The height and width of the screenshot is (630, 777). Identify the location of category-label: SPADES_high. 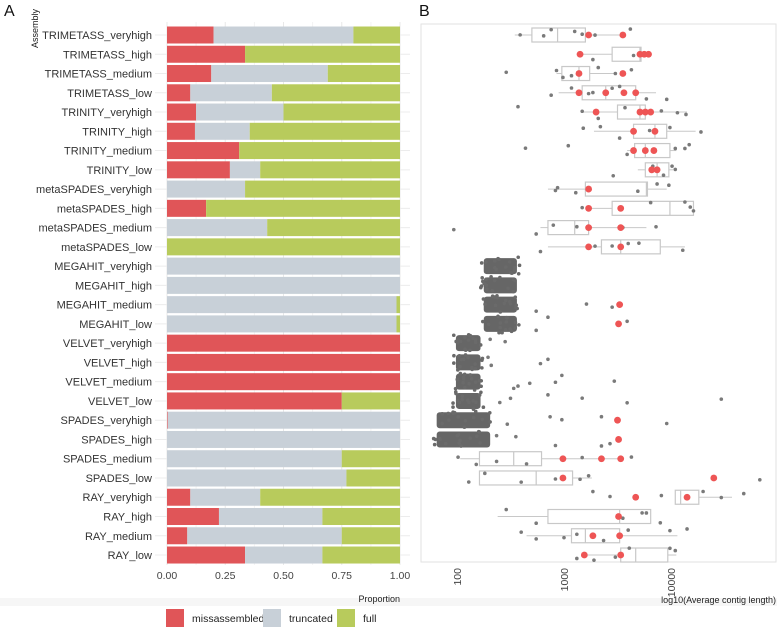
(116, 440).